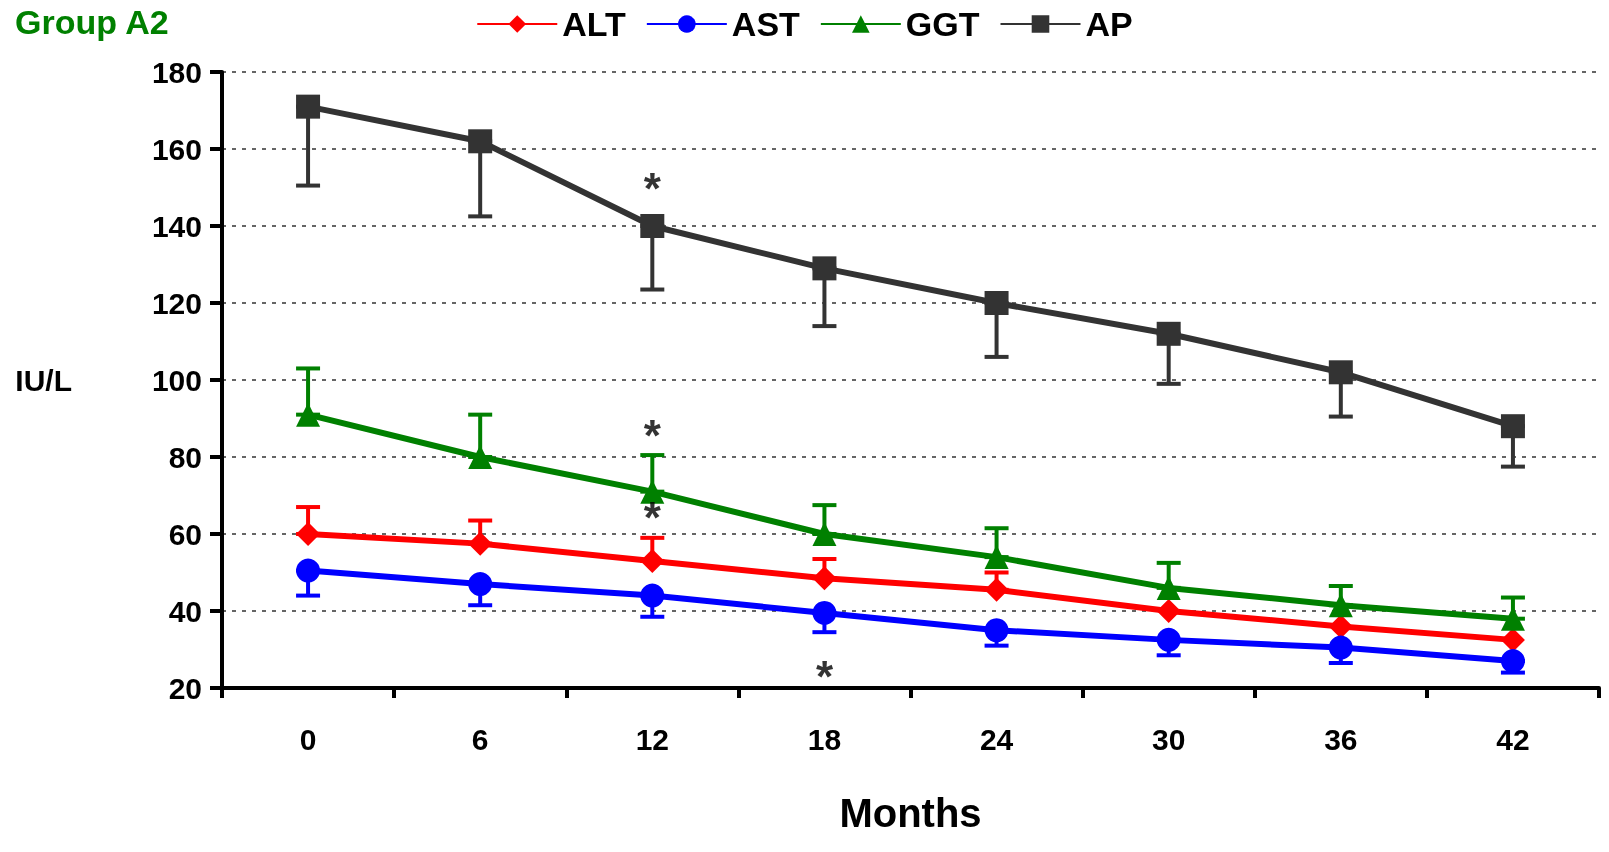 This screenshot has width=1609, height=852. I want to click on legend-label: AP, so click(1109, 24).